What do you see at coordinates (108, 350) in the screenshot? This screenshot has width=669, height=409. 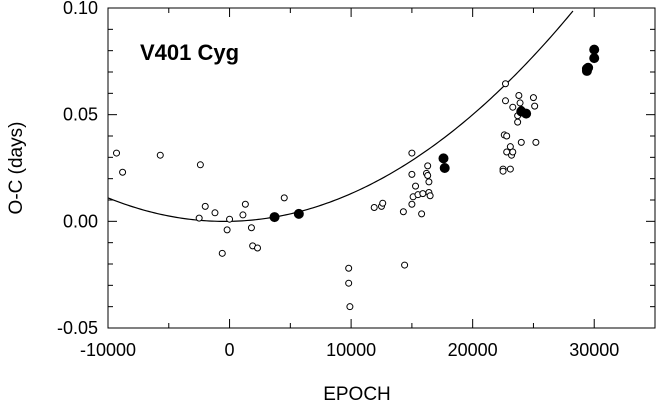 I see `x-tick-label: -10000` at bounding box center [108, 350].